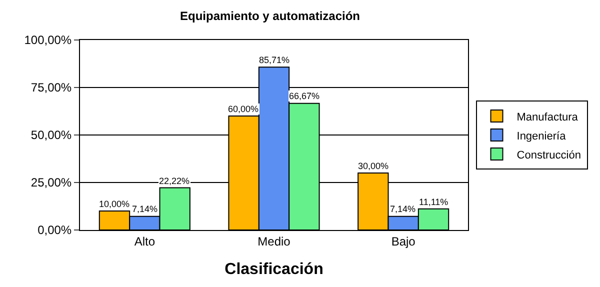  I want to click on data-label: 60,00%, so click(243, 109).